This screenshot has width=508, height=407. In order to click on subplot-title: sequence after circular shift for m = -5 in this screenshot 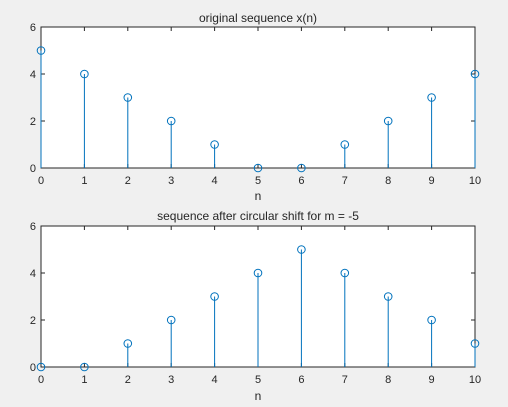, I will do `click(258, 216)`.